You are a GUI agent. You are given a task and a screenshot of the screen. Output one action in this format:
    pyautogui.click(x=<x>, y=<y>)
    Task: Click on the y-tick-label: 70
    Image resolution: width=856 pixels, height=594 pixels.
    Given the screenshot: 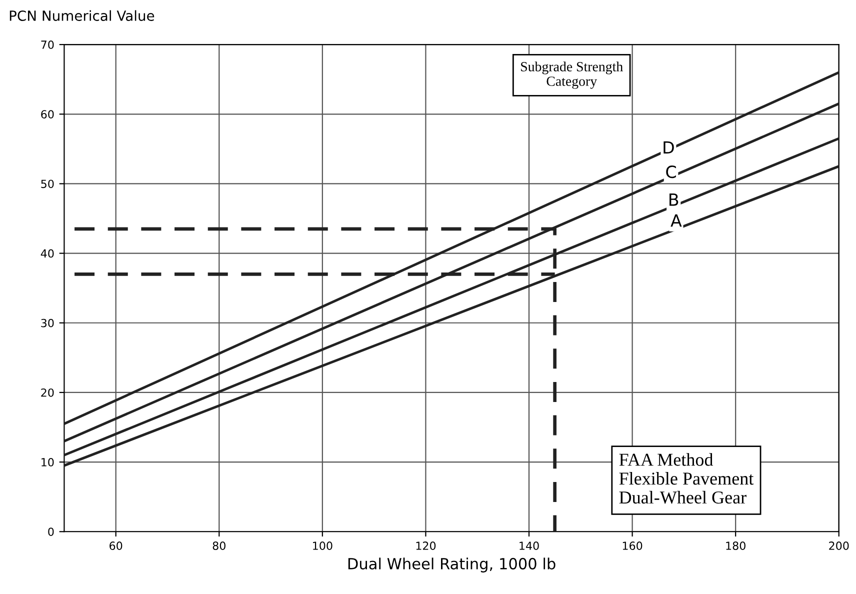 What is the action you would take?
    pyautogui.click(x=47, y=44)
    